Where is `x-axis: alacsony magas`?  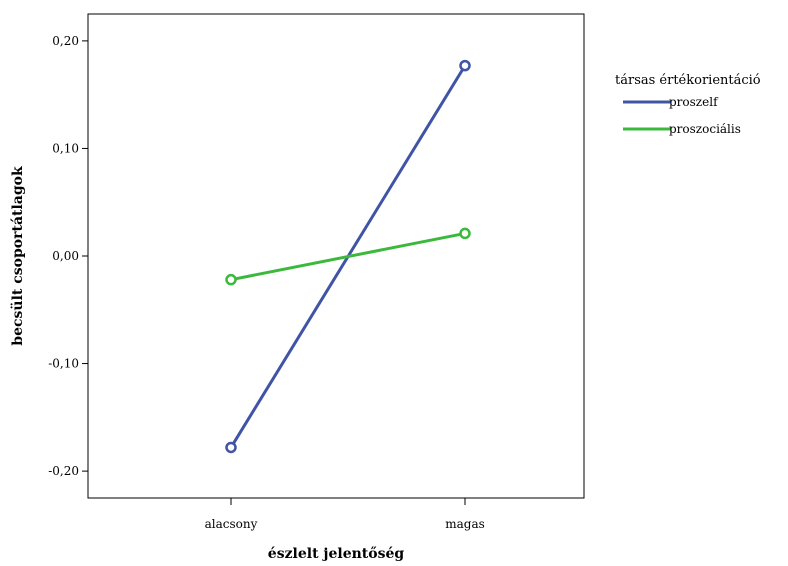
x-axis: alacsony magas is located at coordinates (345, 514).